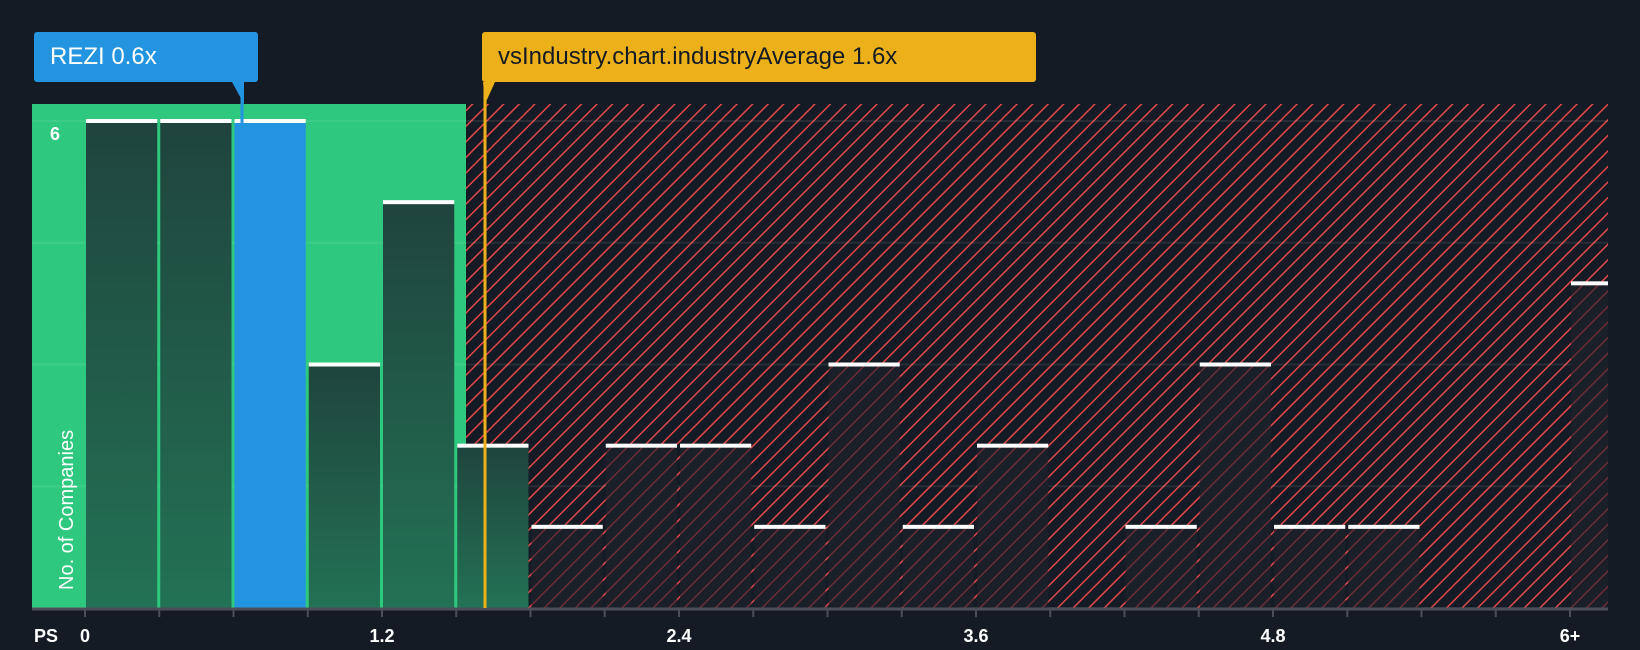 This screenshot has width=1640, height=650. Describe the element at coordinates (67, 509) in the screenshot. I see `y-axis-label: No. of Companies` at that location.